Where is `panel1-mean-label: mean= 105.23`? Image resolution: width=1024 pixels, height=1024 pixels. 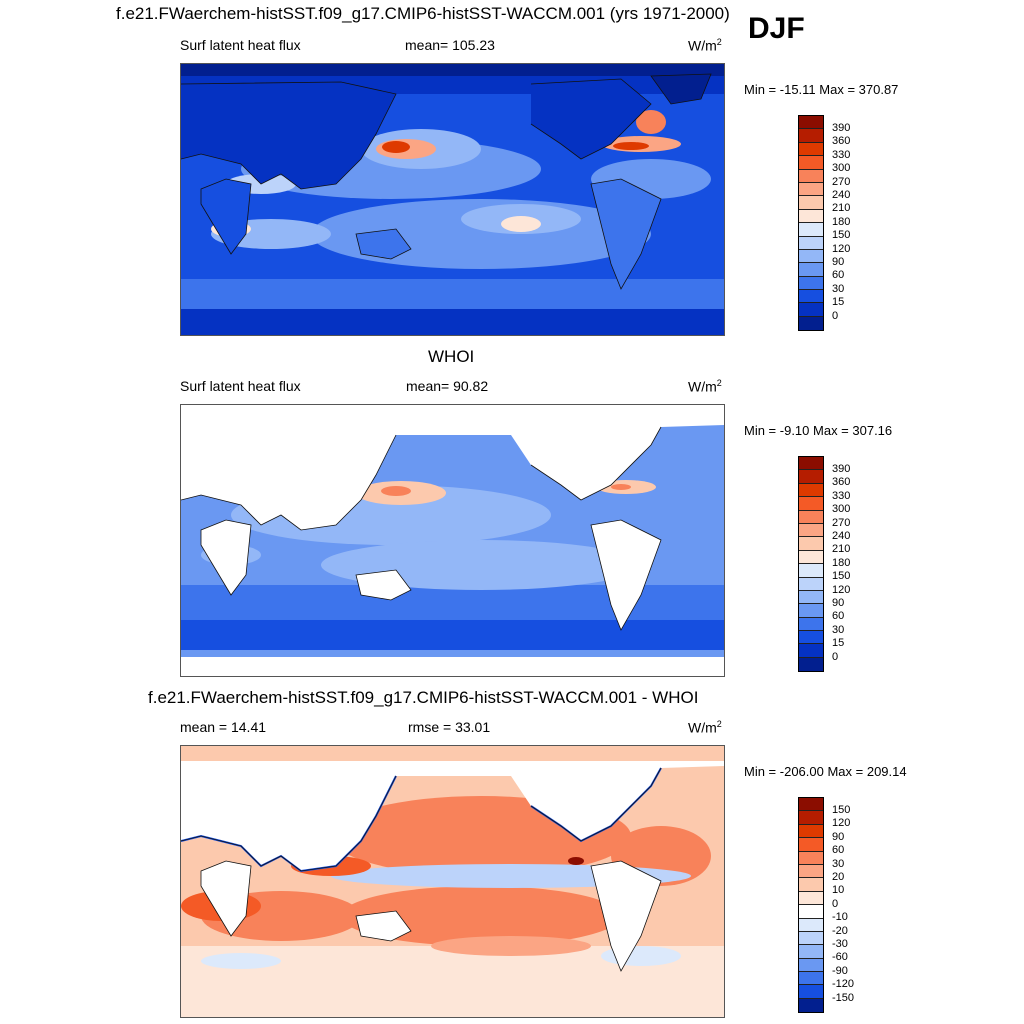
panel1-mean-label: mean= 105.23 is located at coordinates (450, 45).